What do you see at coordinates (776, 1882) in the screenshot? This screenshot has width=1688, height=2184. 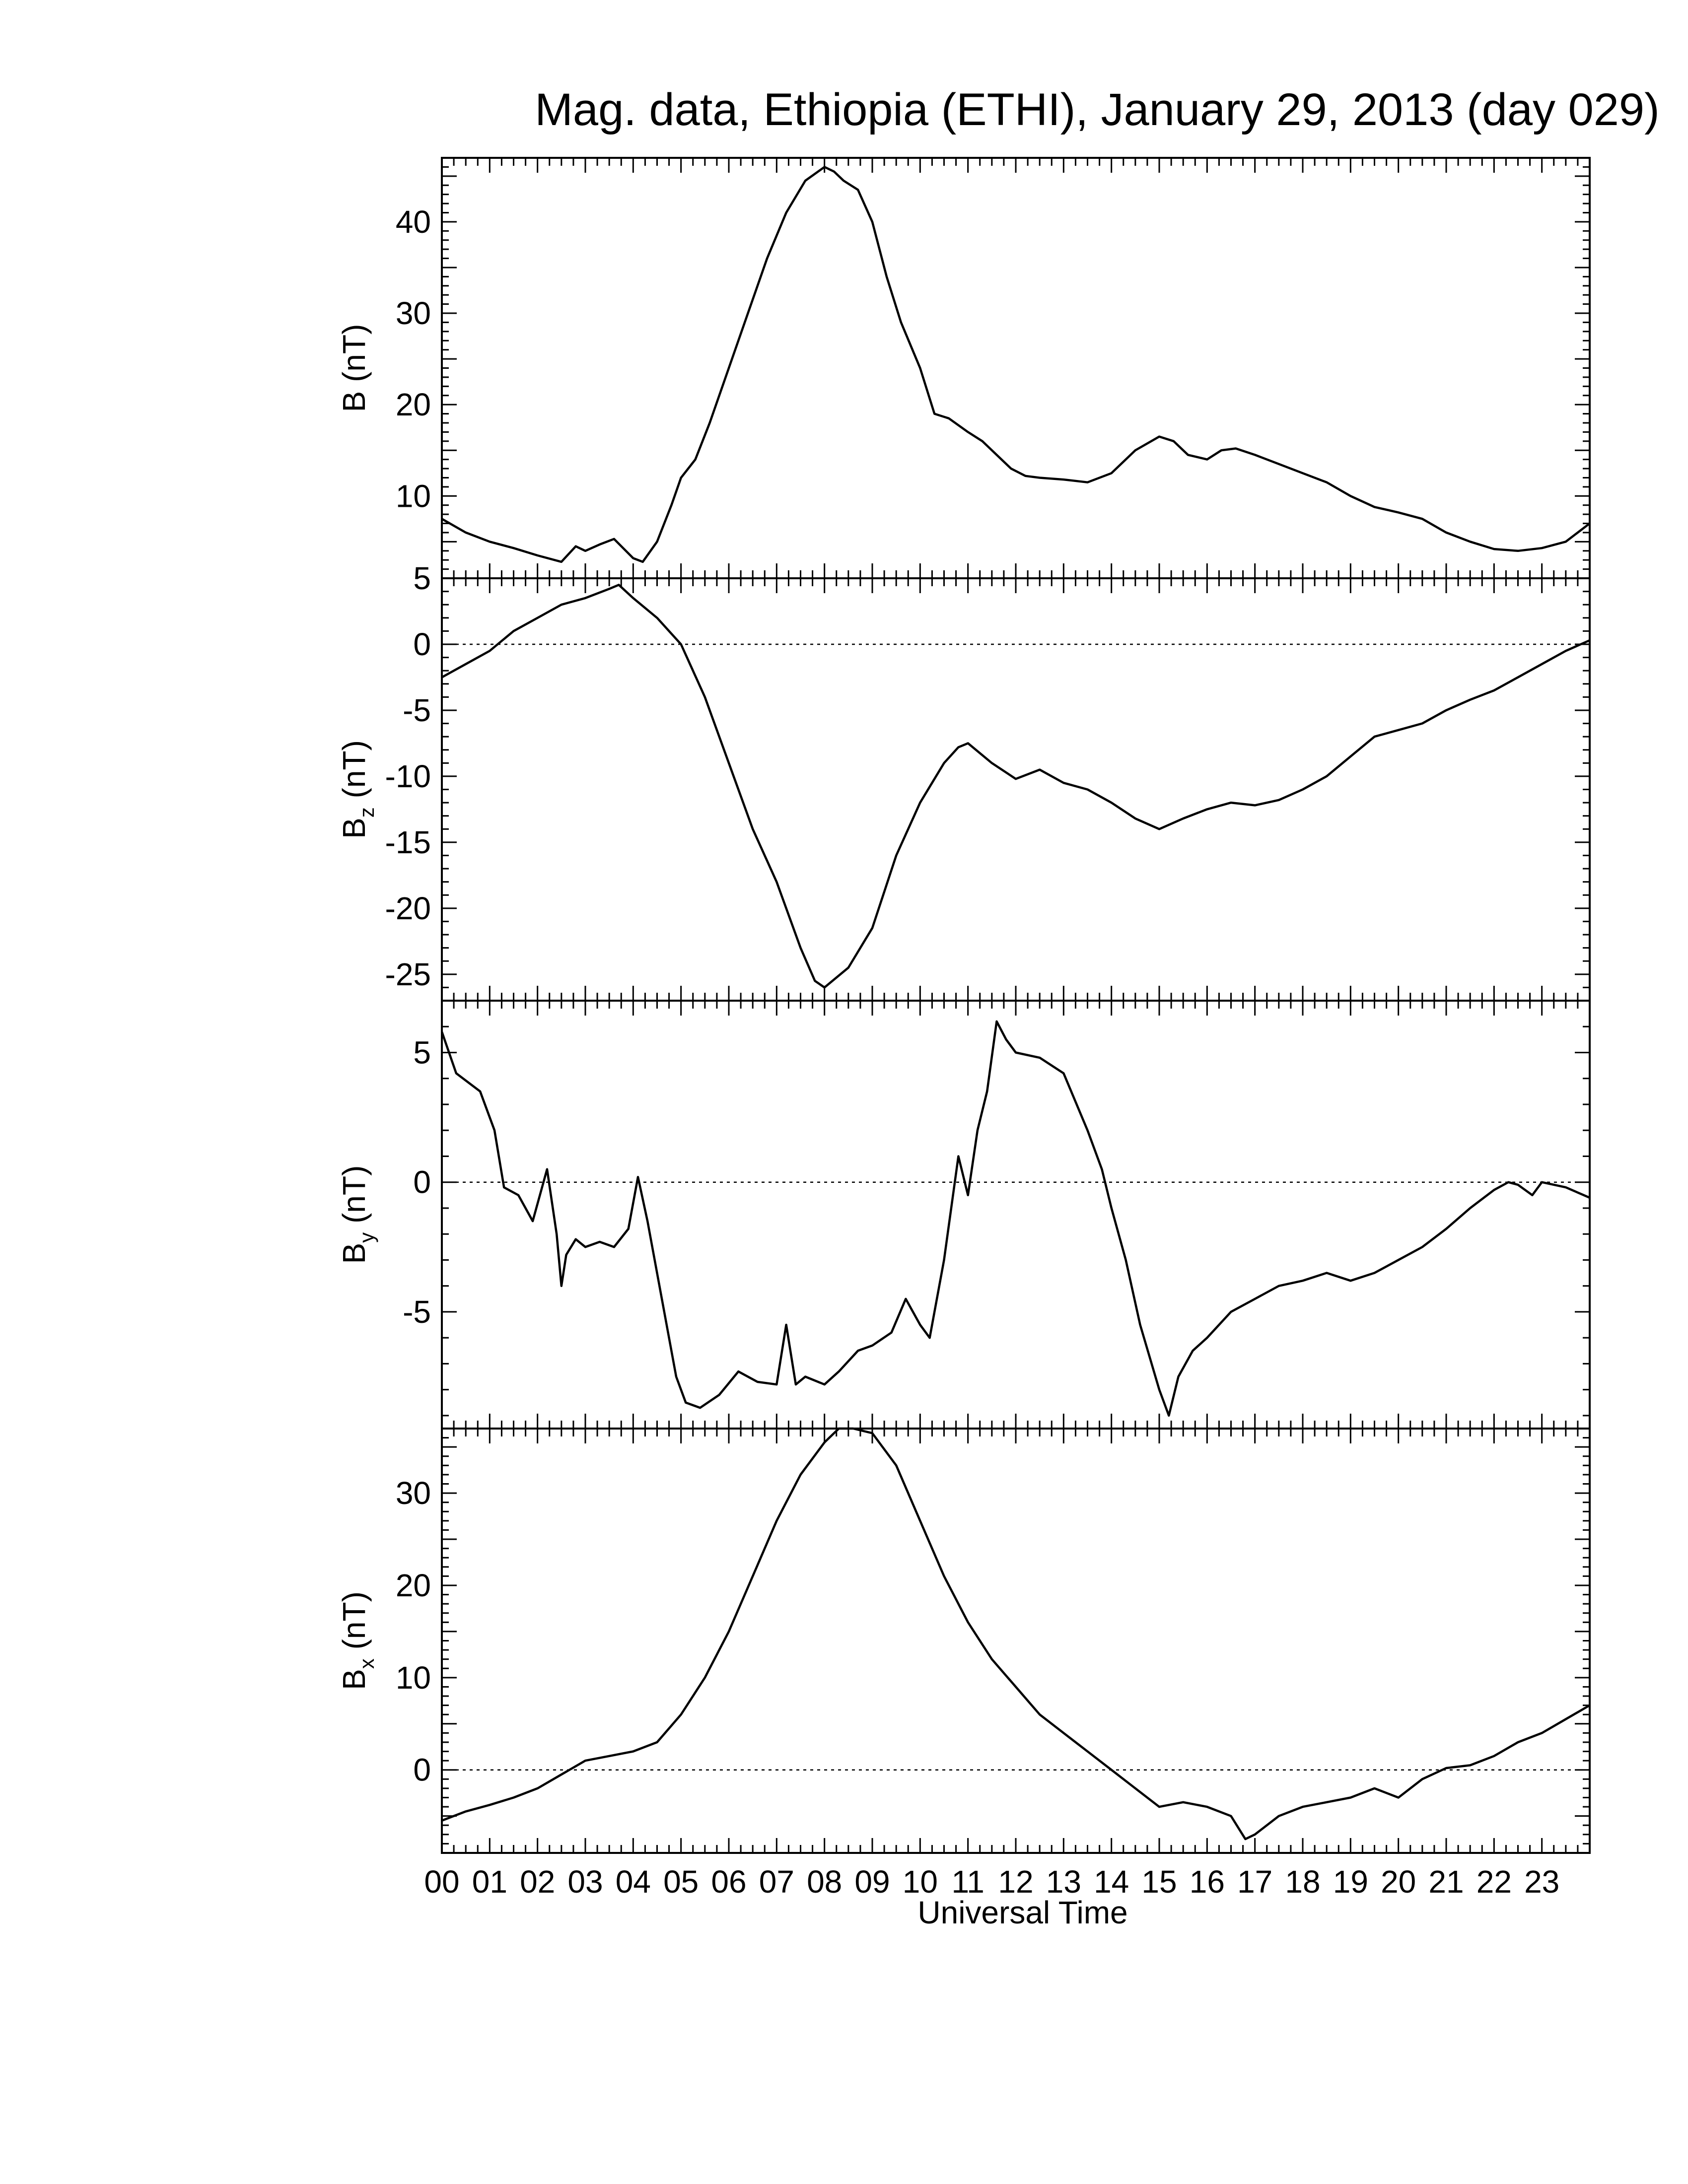 I see `x-tick-label: 07` at bounding box center [776, 1882].